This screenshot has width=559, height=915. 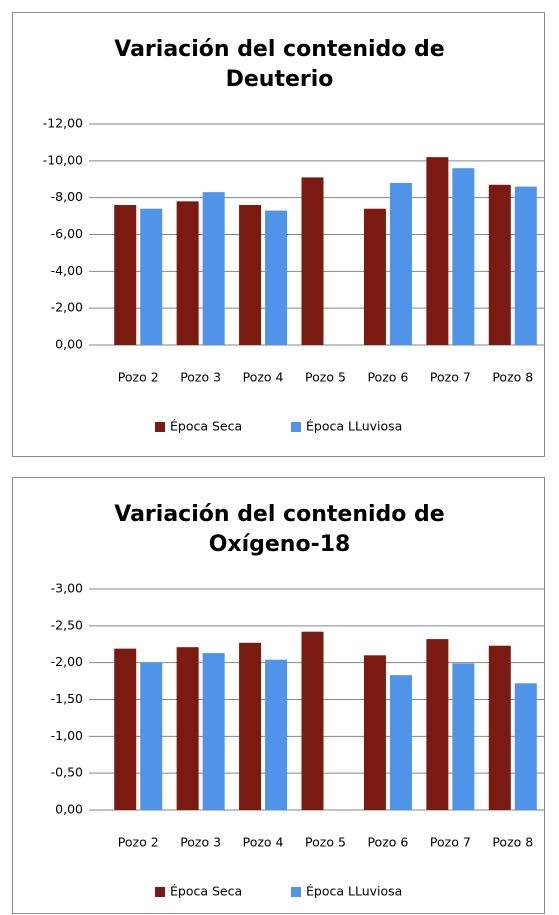 What do you see at coordinates (63, 123) in the screenshot?
I see `y-tick-label: -12,00` at bounding box center [63, 123].